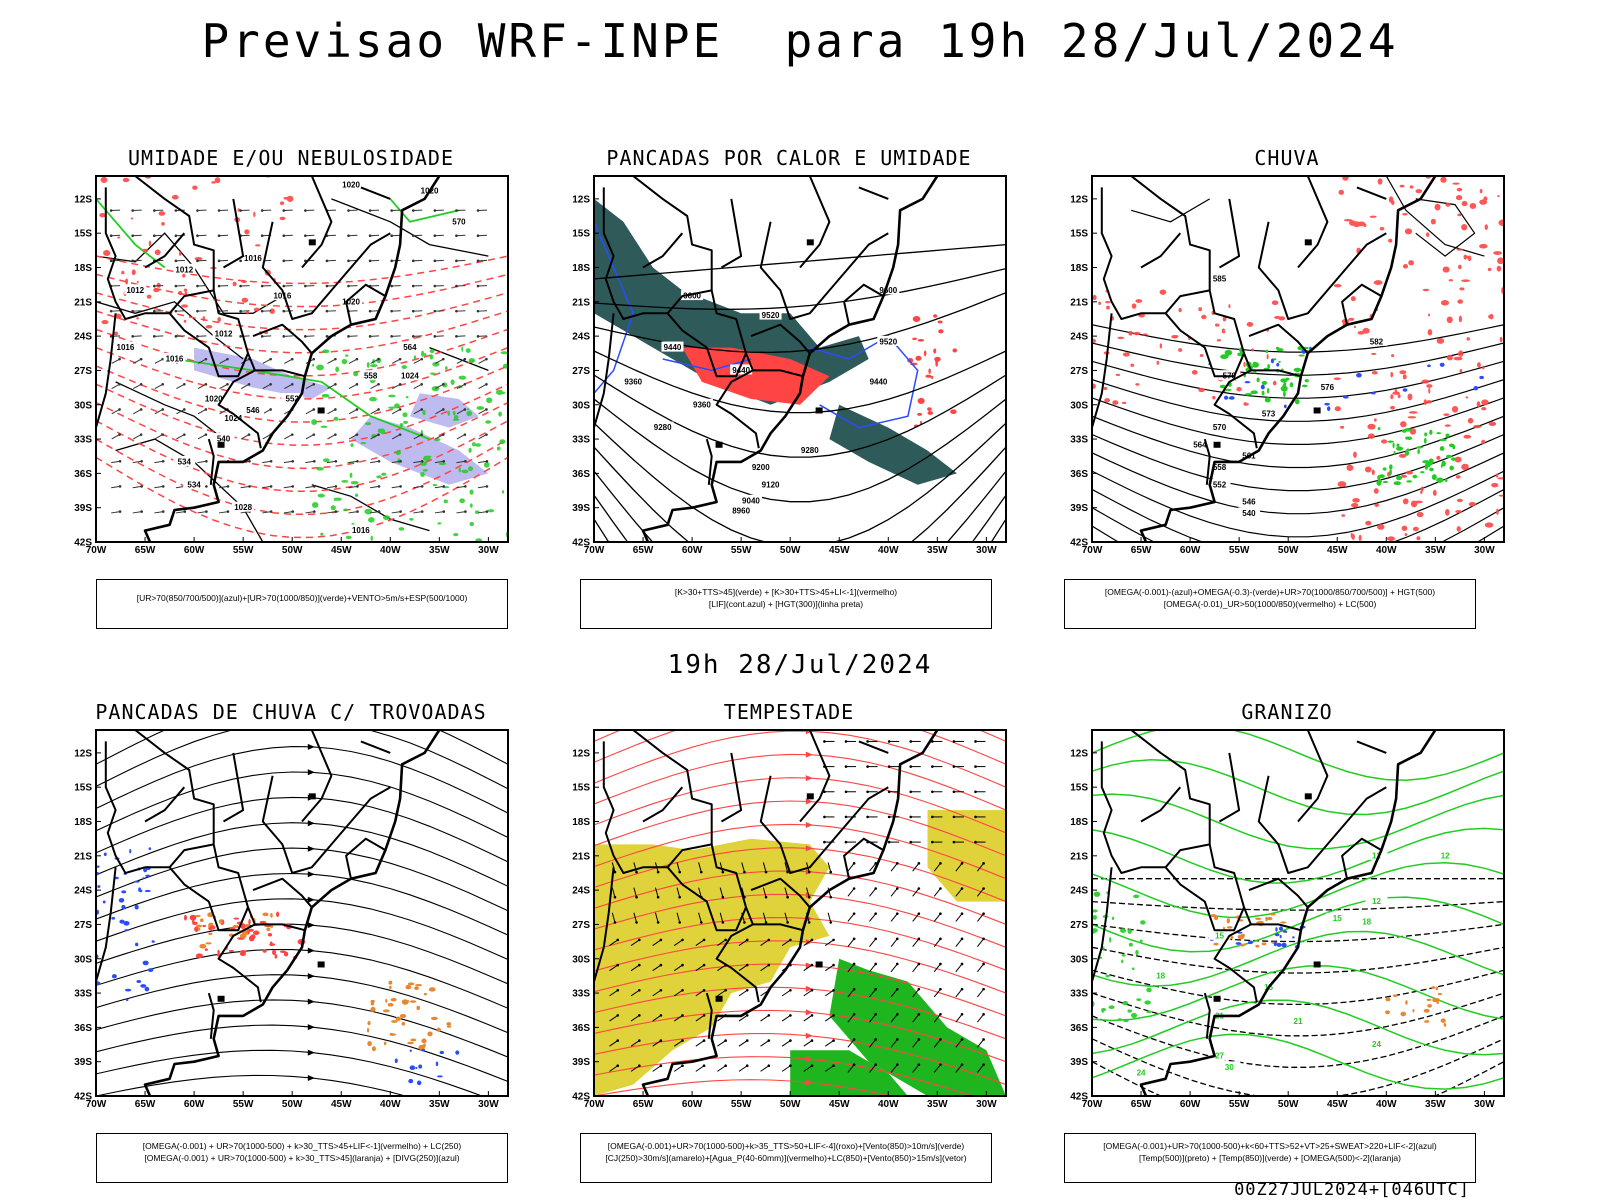  I want to click on temp850-lines-line, so click(1298, 924).